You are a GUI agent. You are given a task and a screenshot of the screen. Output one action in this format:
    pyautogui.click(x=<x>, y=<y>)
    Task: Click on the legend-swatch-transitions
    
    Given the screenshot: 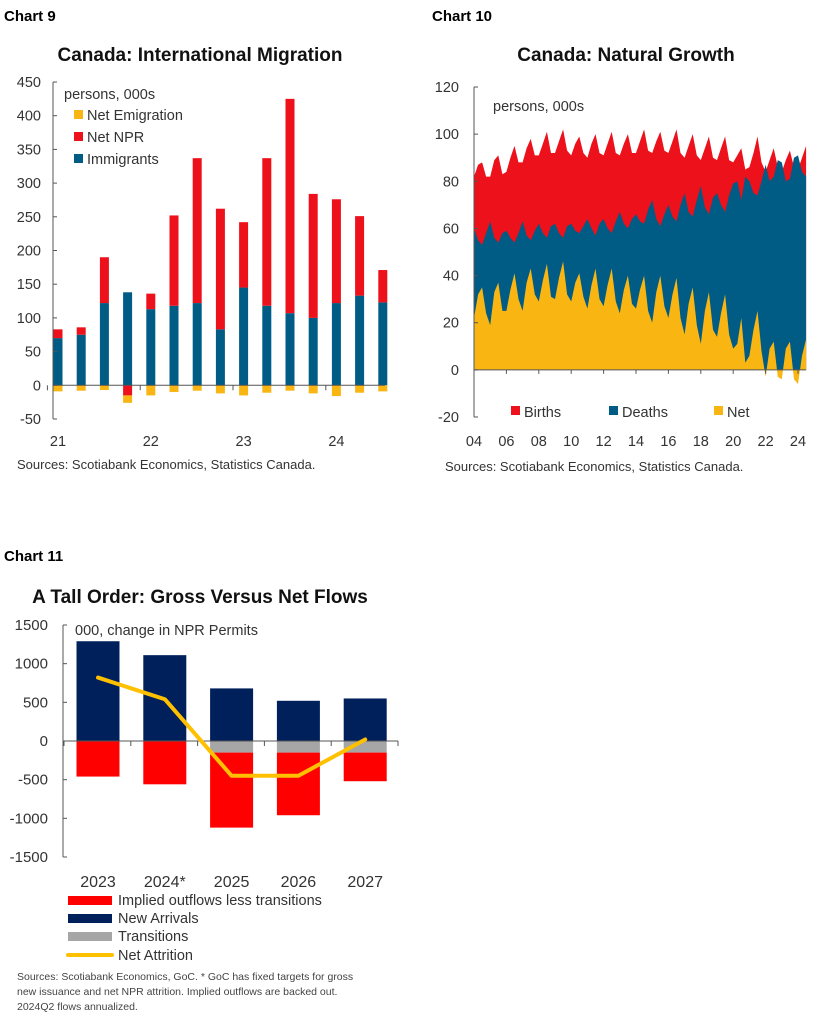 What is the action you would take?
    pyautogui.click(x=90, y=936)
    